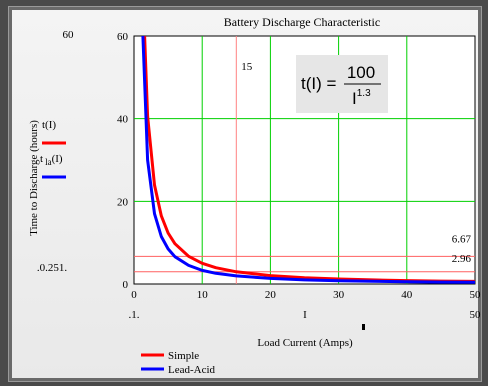 This screenshot has height=386, width=488. I want to click on legend-y-leadacid-label: t la(I), so click(51, 160).